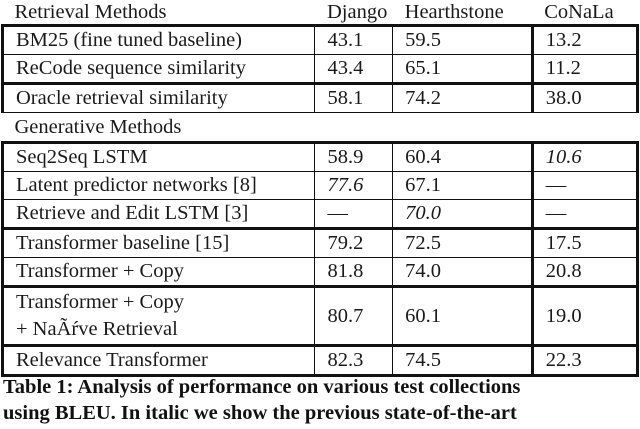  What do you see at coordinates (463, 360) in the screenshot?
I see `hearthstone-score-best: 74.5` at bounding box center [463, 360].